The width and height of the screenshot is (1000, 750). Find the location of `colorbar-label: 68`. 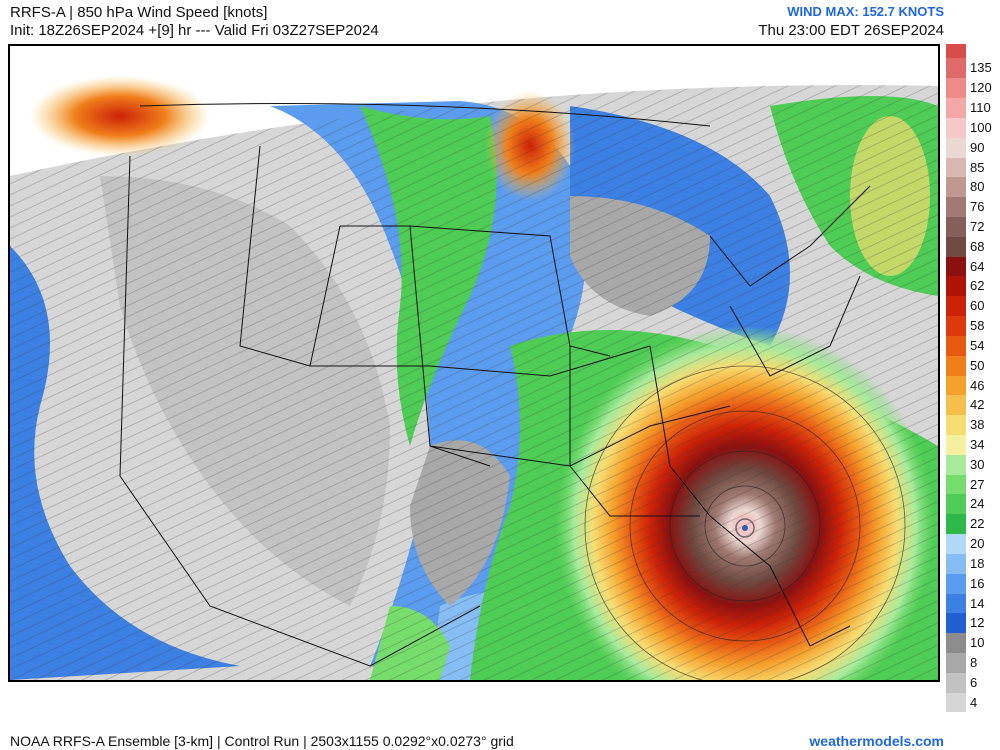

colorbar-label: 68 is located at coordinates (977, 246).